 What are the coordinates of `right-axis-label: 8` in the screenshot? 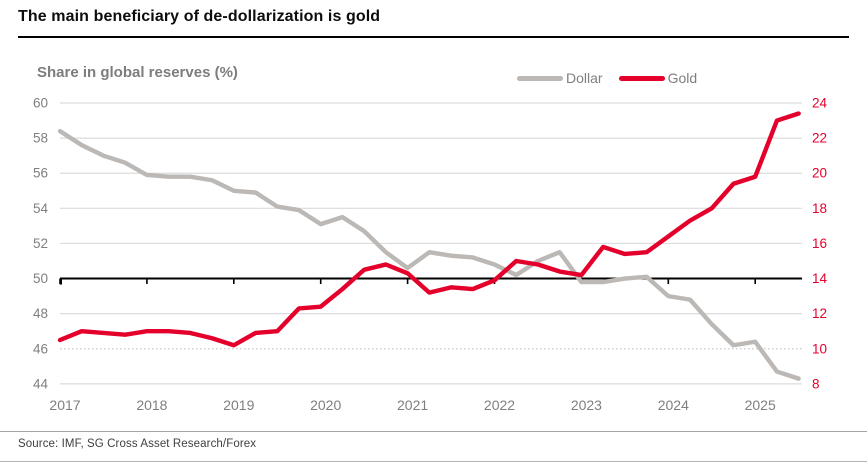 It's located at (816, 383).